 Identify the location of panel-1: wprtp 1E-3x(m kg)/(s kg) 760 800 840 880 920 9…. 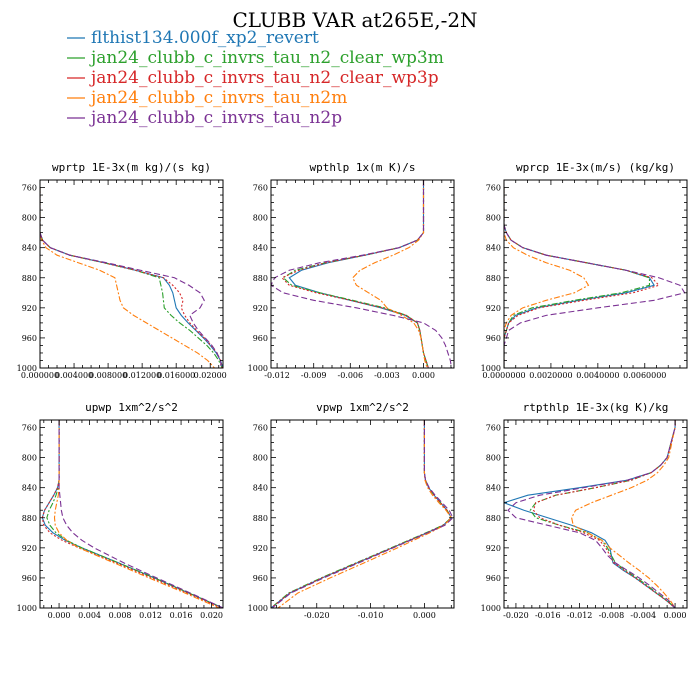
(122, 270).